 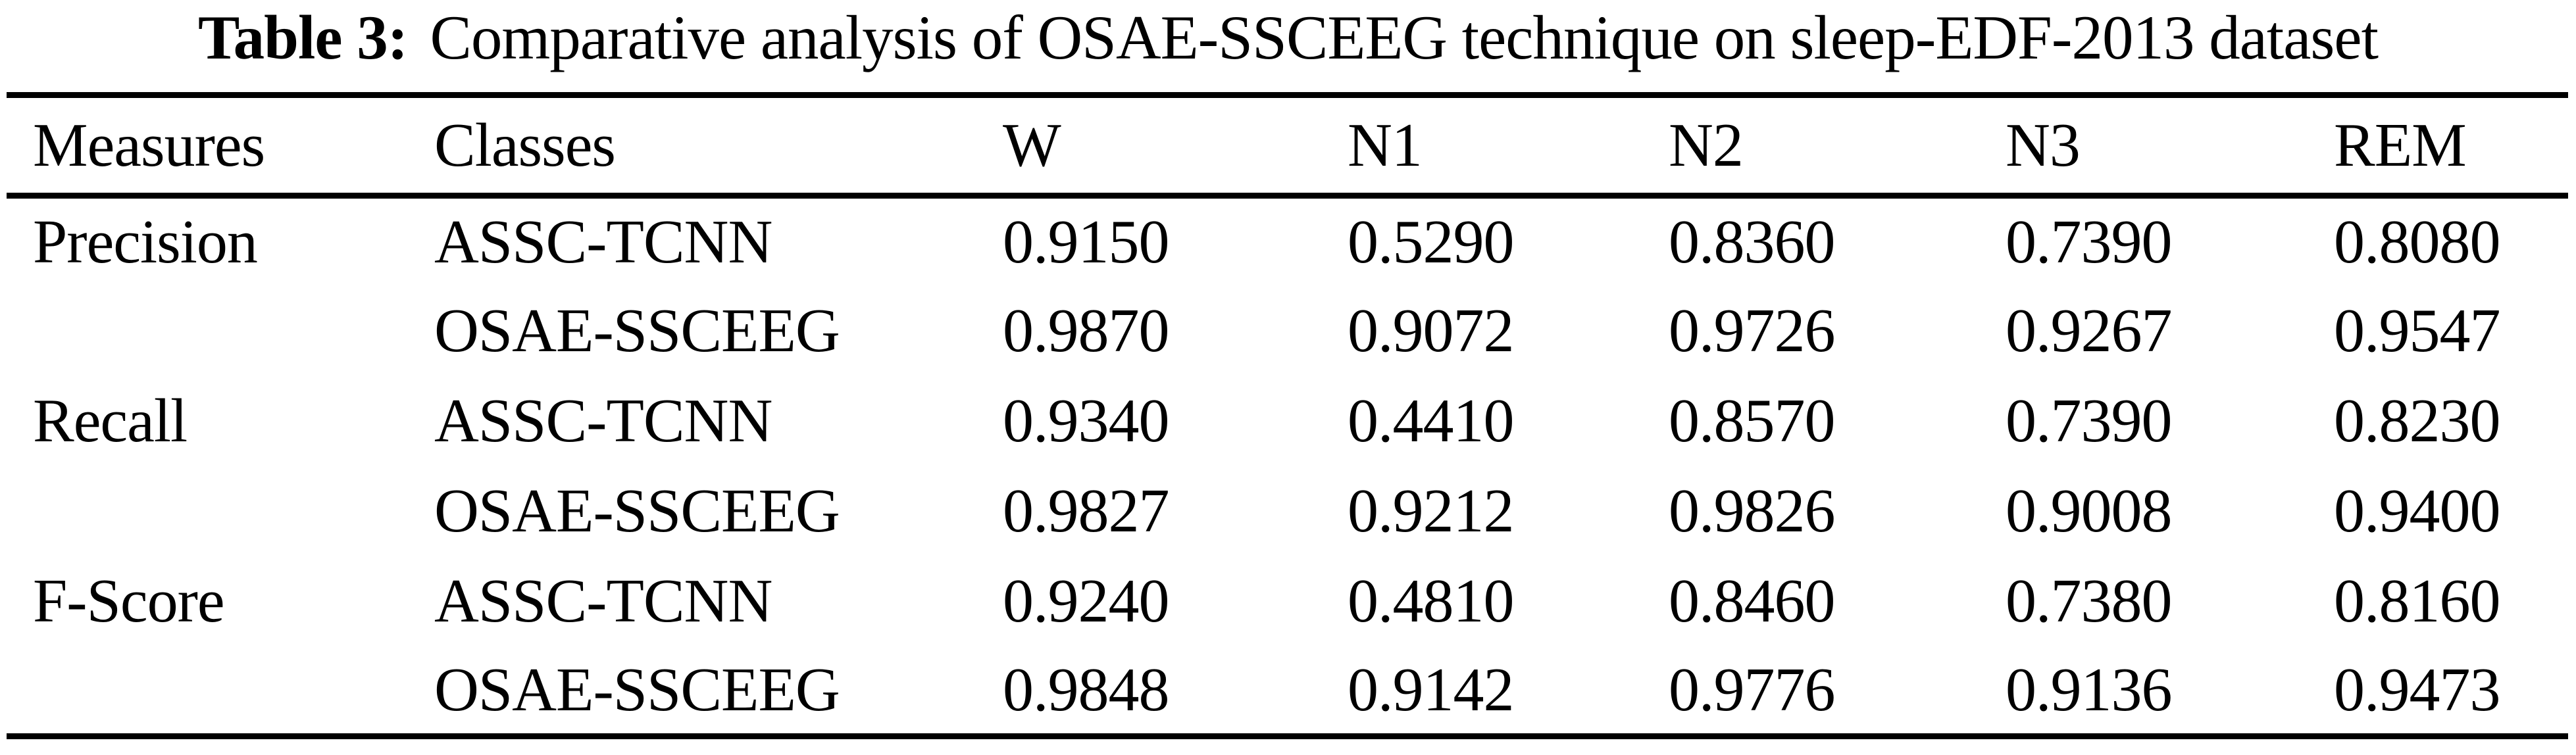 I want to click on value-cell: 0.9776, so click(x=1752, y=689).